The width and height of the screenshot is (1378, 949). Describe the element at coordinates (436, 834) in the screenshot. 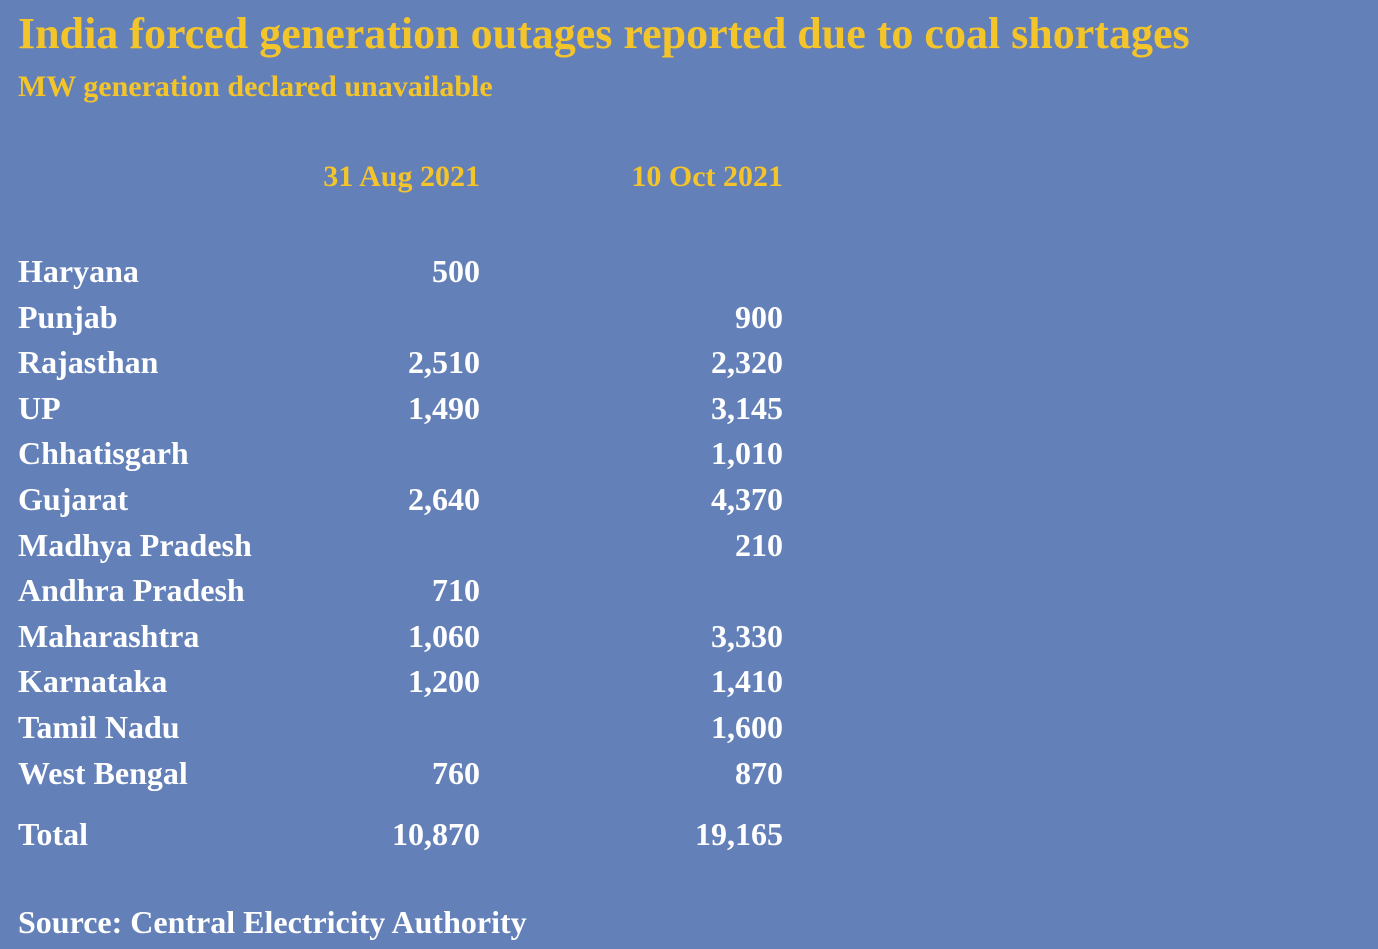

I see `table-row-total-value-aug-2021: 10,870` at that location.